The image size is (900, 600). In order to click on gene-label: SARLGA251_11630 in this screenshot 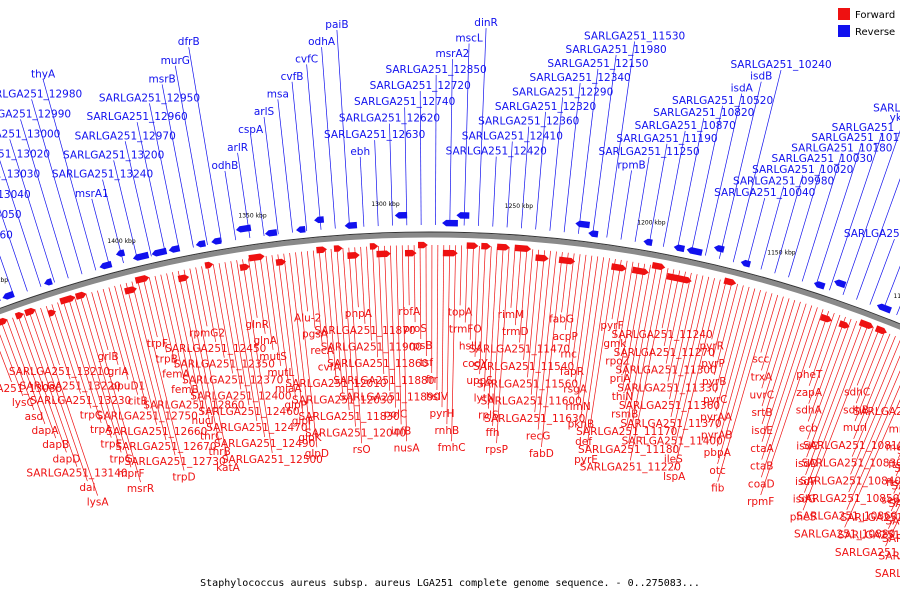, I will do `click(534, 419)`.